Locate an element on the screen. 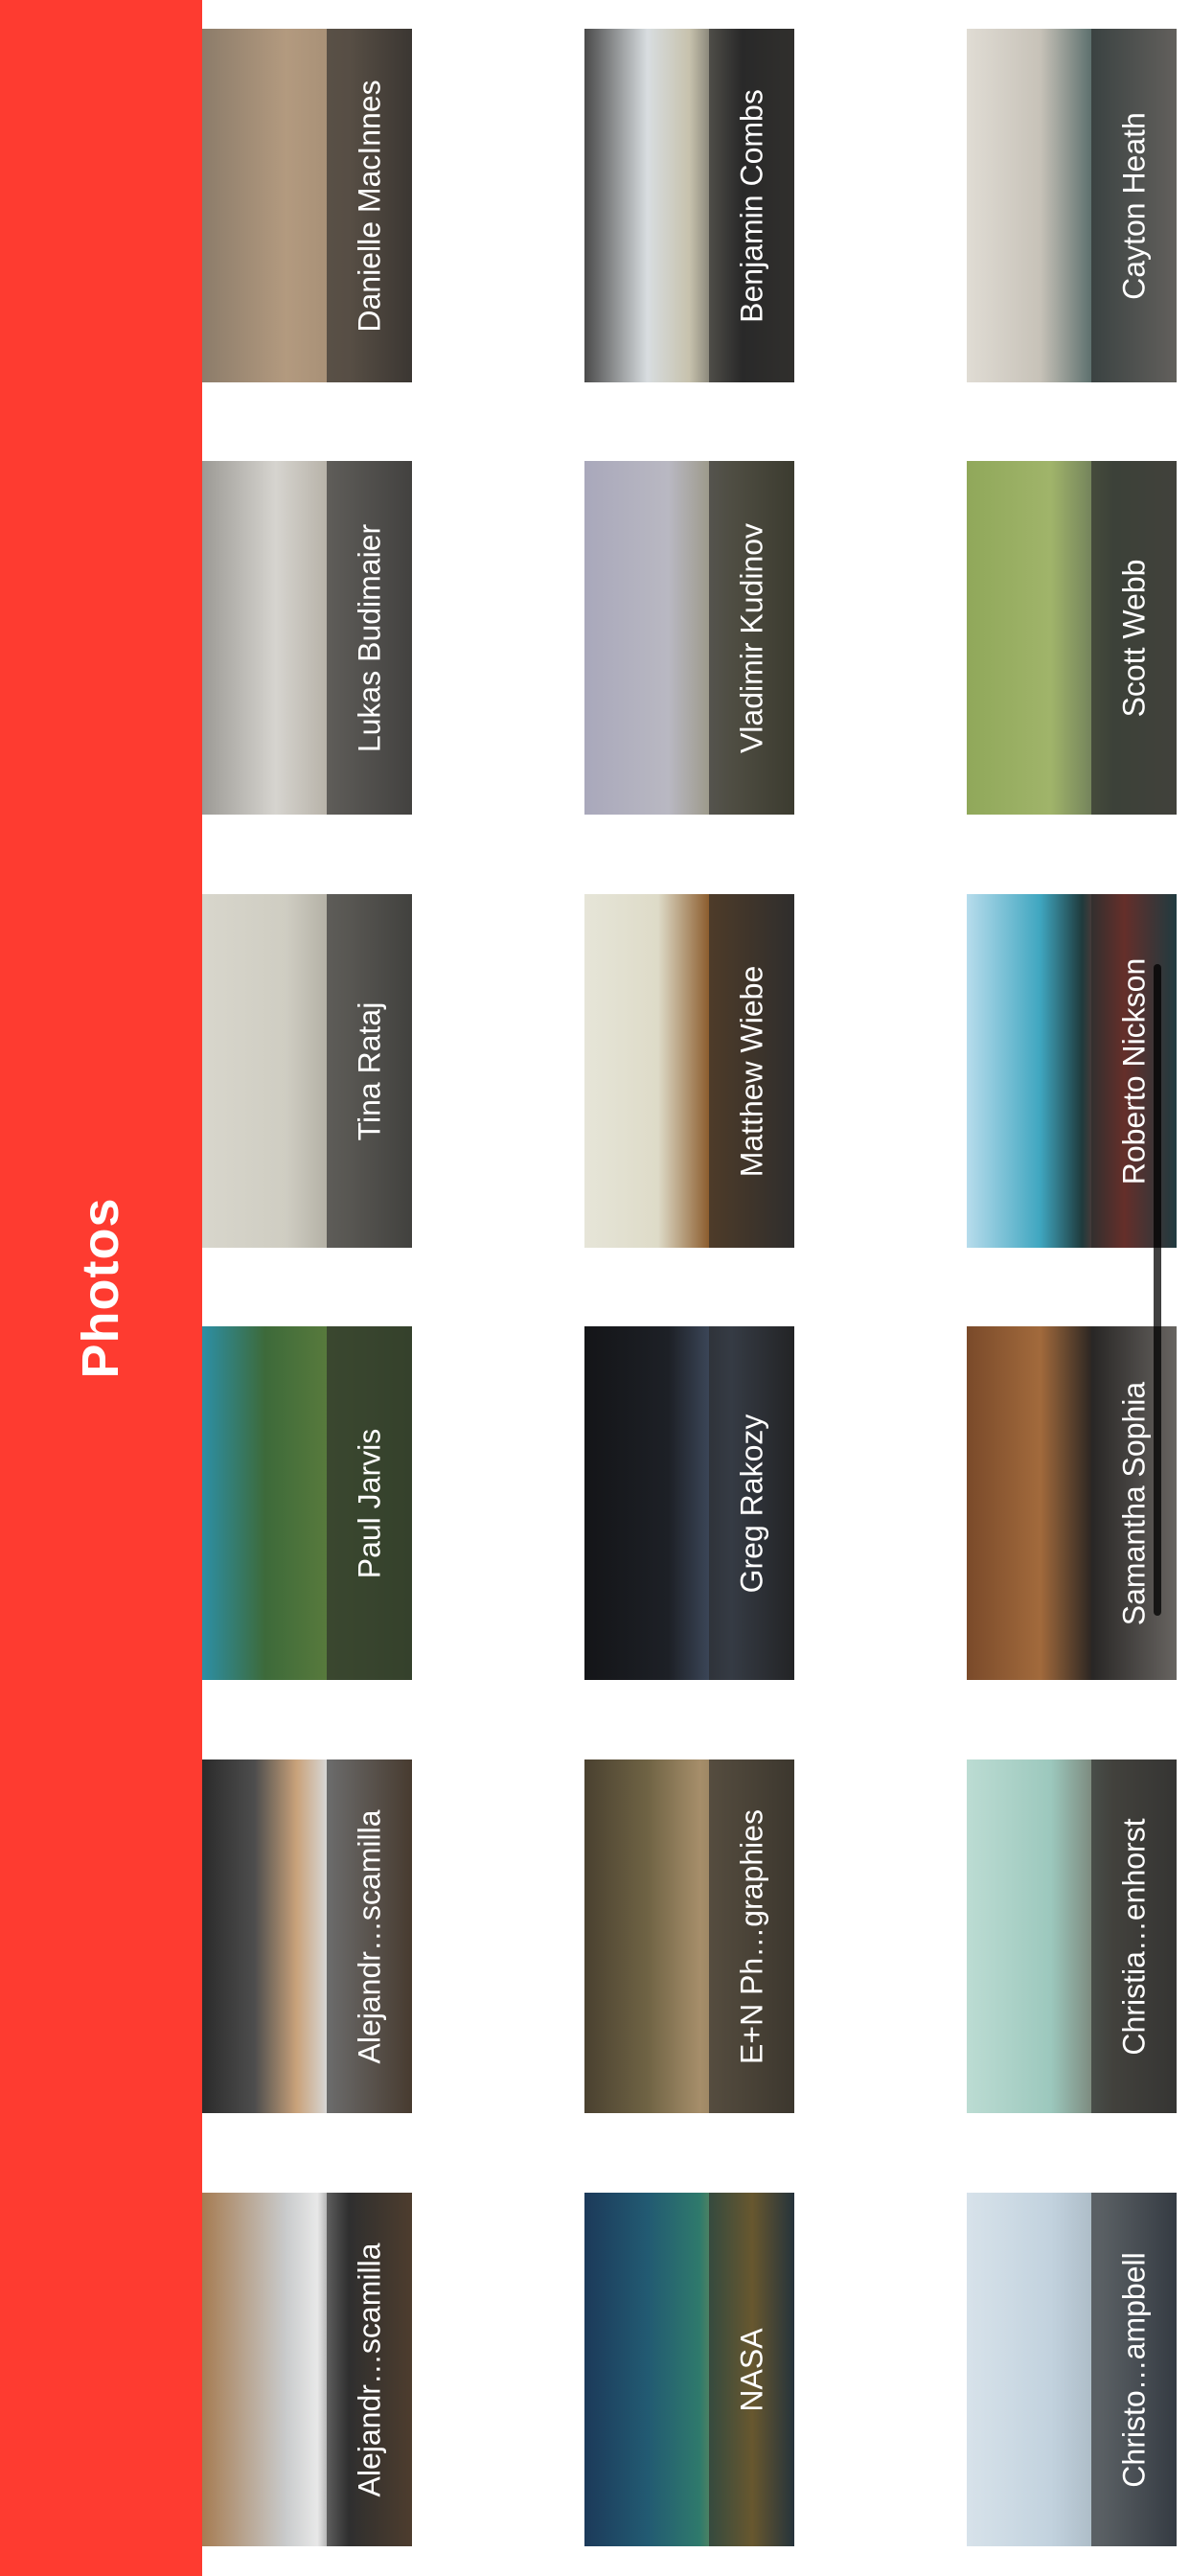  photo-tile: Greg Rakozy is located at coordinates (689, 1503).